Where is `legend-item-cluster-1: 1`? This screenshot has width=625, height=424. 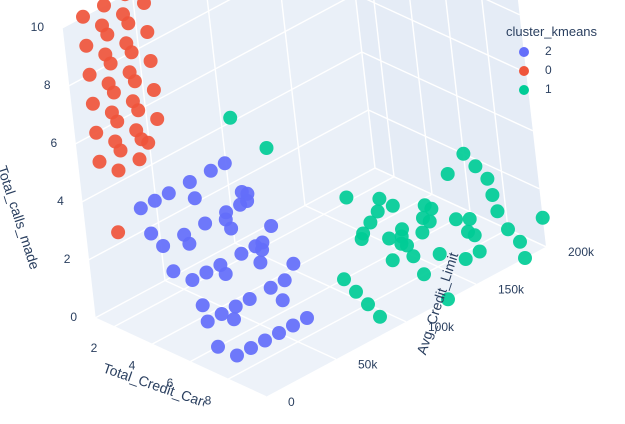 legend-item-cluster-1: 1 is located at coordinates (535, 89).